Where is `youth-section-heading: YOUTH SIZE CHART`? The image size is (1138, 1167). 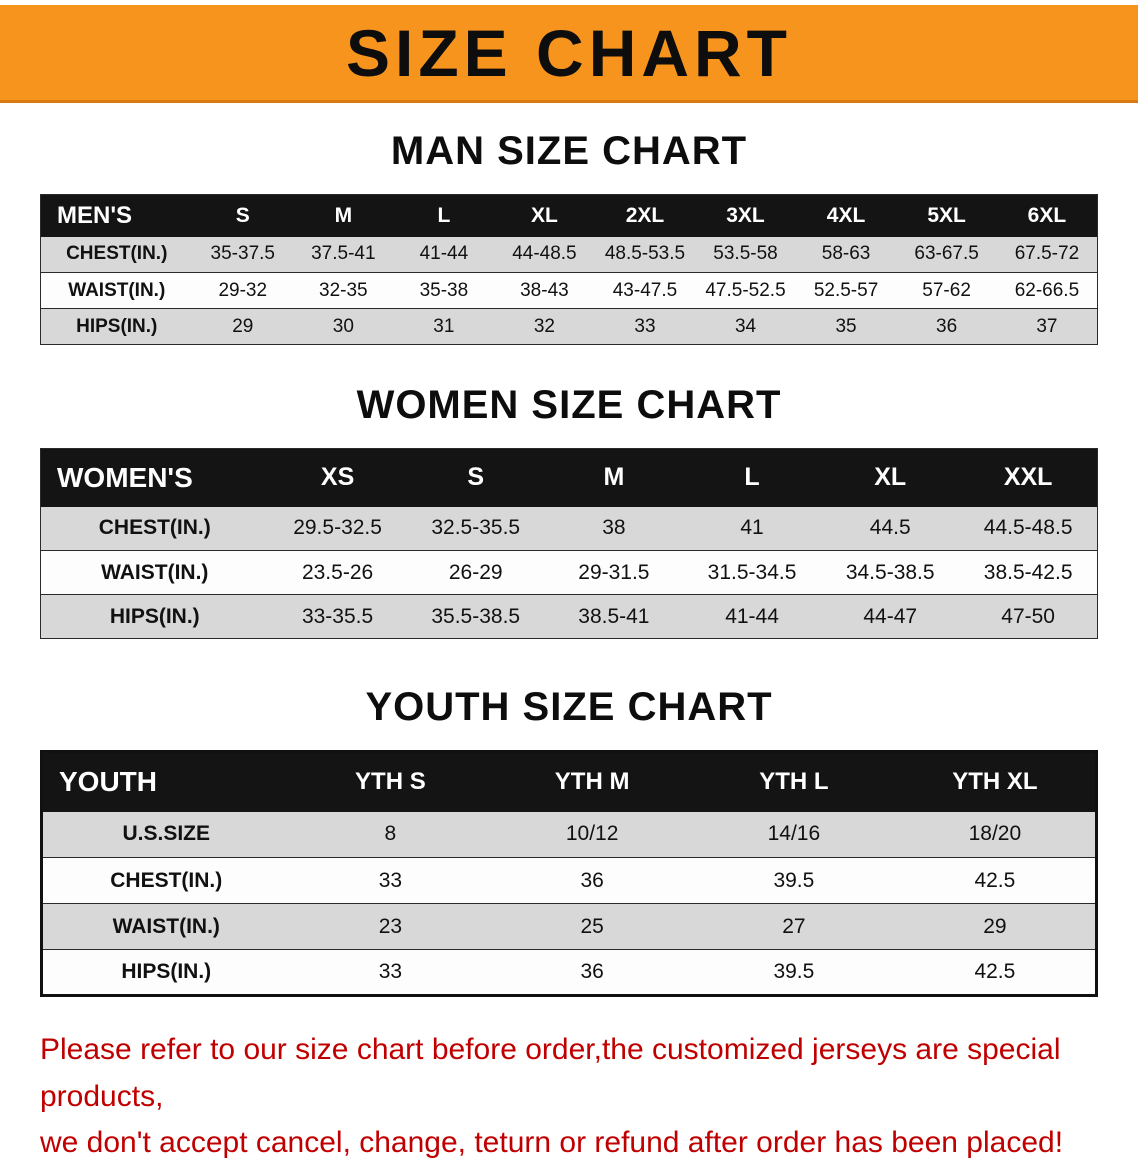 youth-section-heading: YOUTH SIZE CHART is located at coordinates (569, 707).